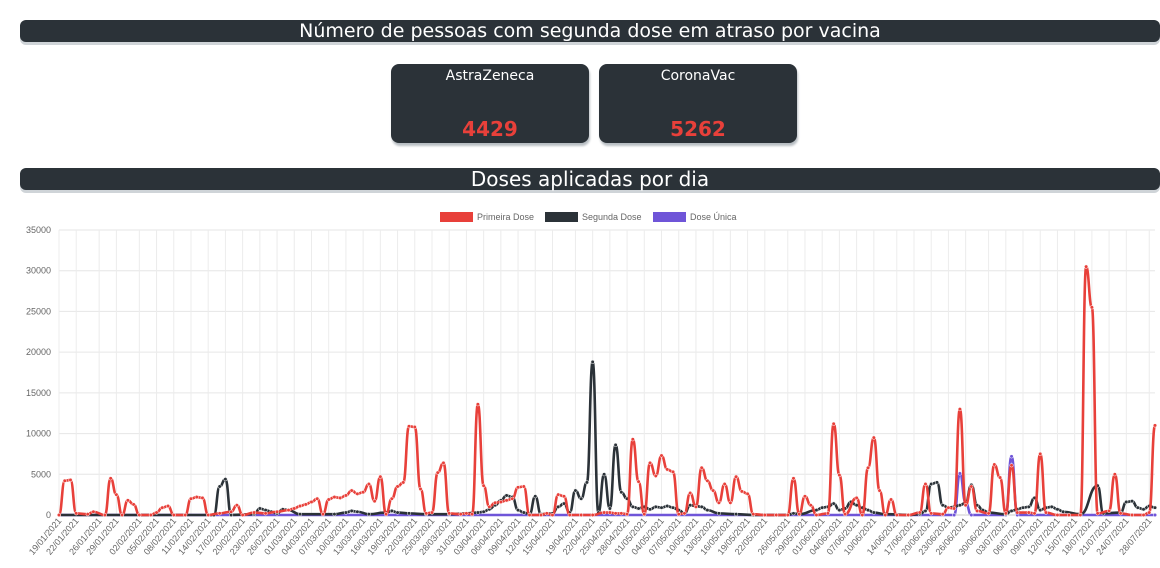 This screenshot has height=568, width=1160. I want to click on legend-item: Dose Única, so click(695, 217).